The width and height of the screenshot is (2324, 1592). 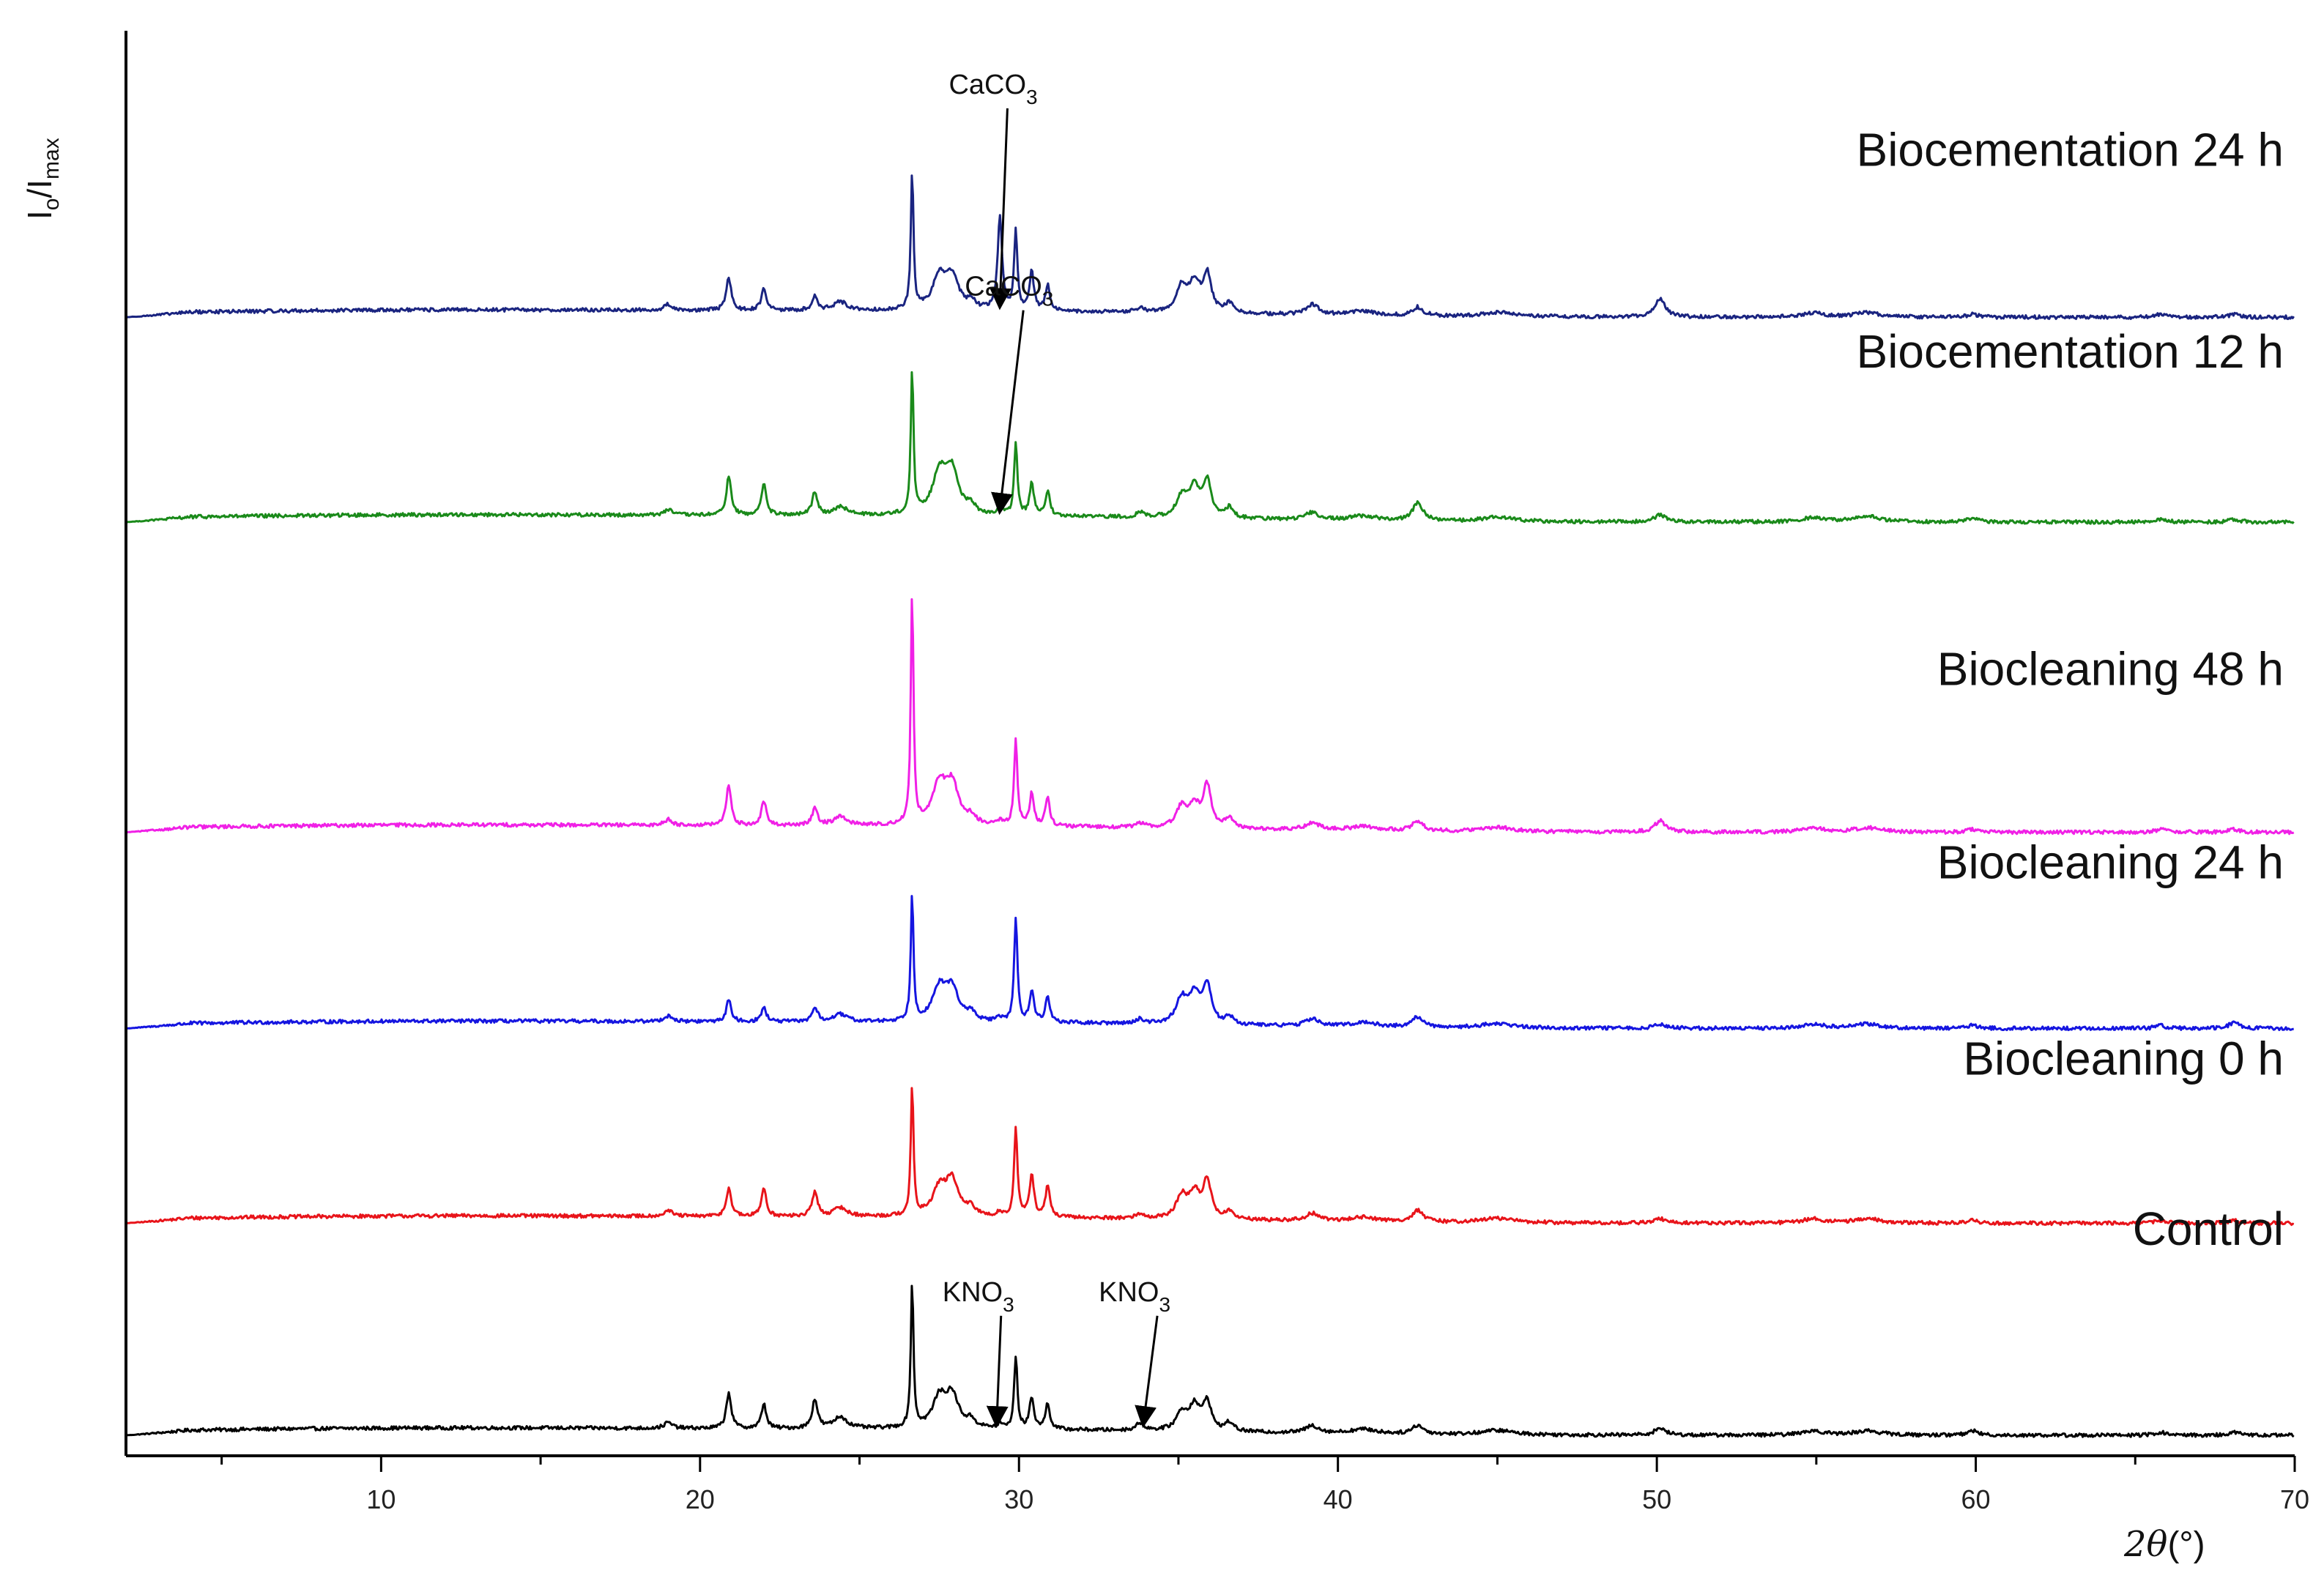 What do you see at coordinates (1210, 448) in the screenshot?
I see `series-line-biocementation-12-h` at bounding box center [1210, 448].